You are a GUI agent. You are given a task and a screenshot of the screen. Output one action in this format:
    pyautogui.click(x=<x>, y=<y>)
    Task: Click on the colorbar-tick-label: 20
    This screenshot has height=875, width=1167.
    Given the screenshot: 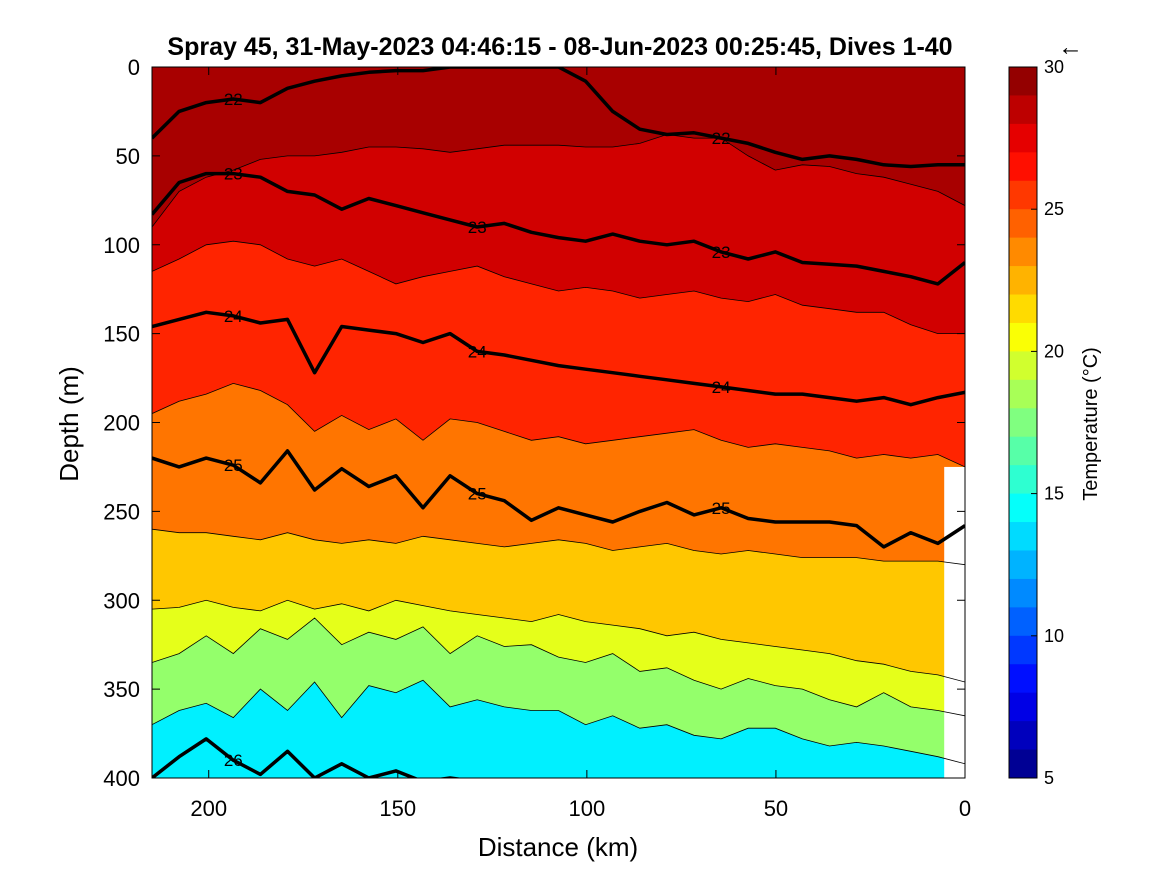 What is the action you would take?
    pyautogui.click(x=1054, y=351)
    